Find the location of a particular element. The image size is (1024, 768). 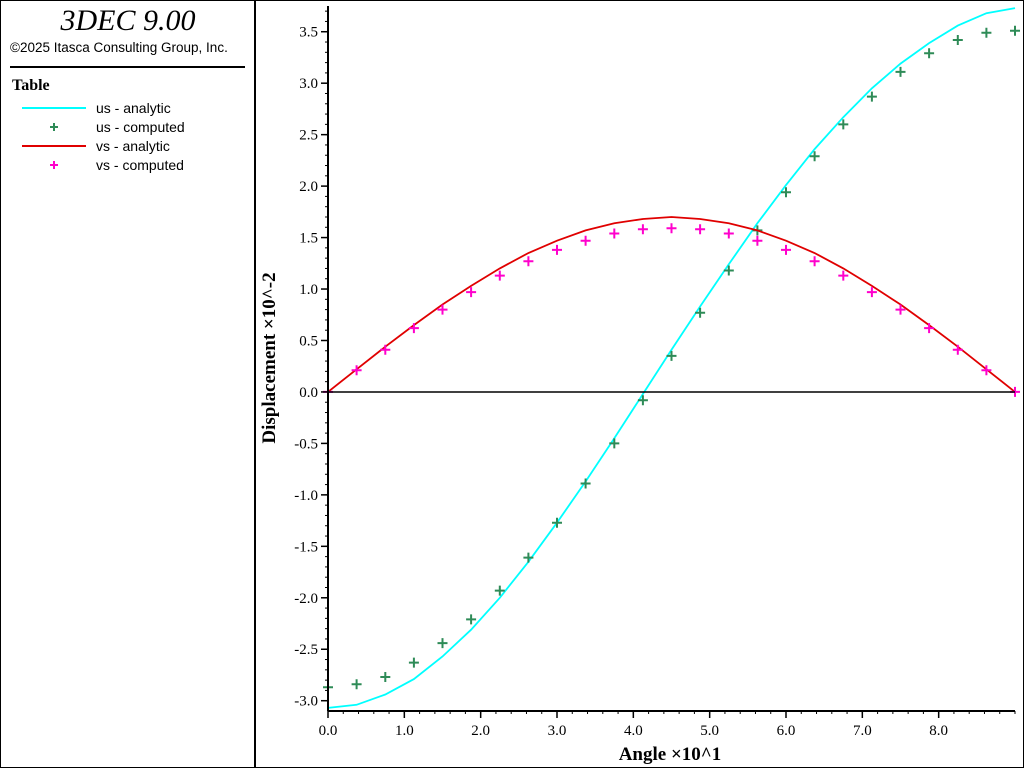

y-tick-label: -1.5 is located at coordinates (306, 547).